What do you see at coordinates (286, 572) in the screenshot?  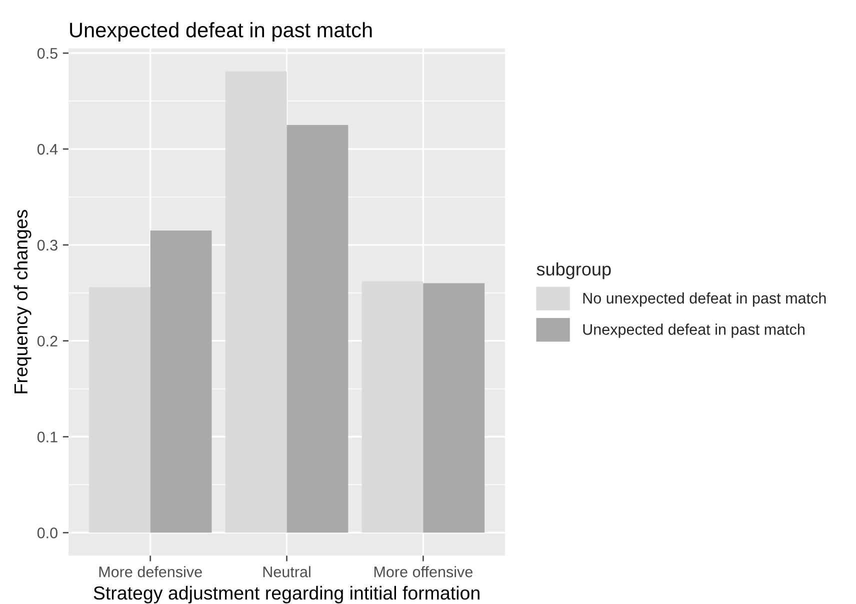 I see `x-tick-label: Neutral` at bounding box center [286, 572].